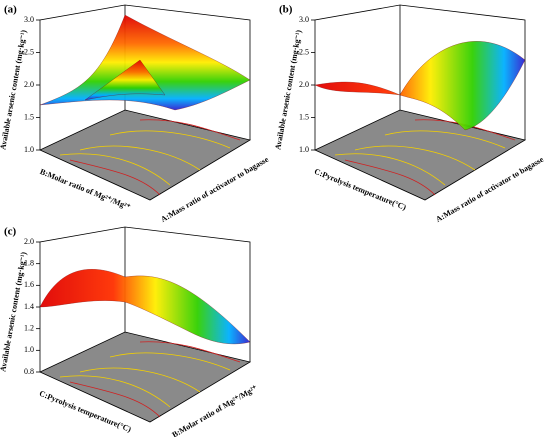 Image resolution: width=550 pixels, height=442 pixels. What do you see at coordinates (29, 327) in the screenshot?
I see `z-tick-label: 1.2` at bounding box center [29, 327].